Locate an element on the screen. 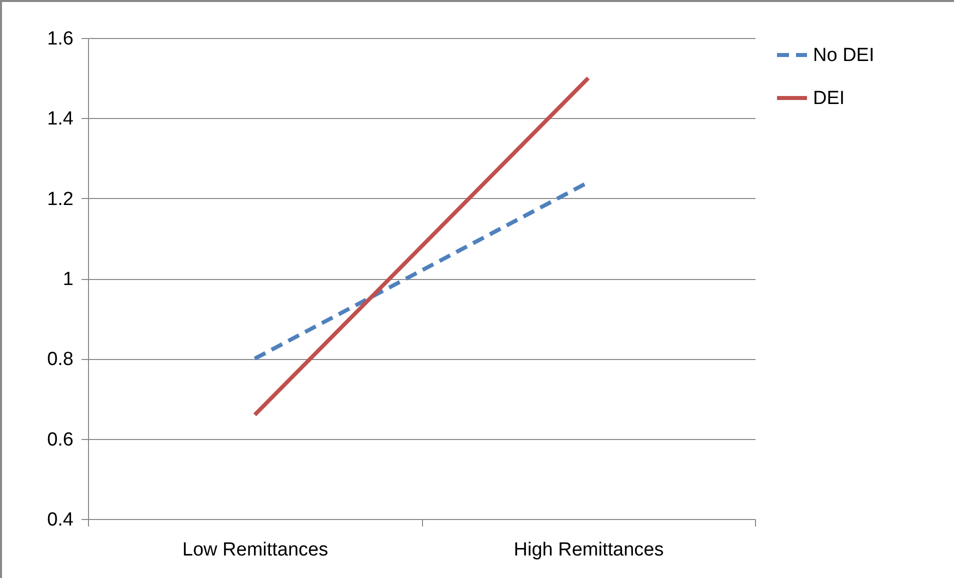 This screenshot has height=582, width=958. y-tick-label: 0.6 is located at coordinates (60, 439).